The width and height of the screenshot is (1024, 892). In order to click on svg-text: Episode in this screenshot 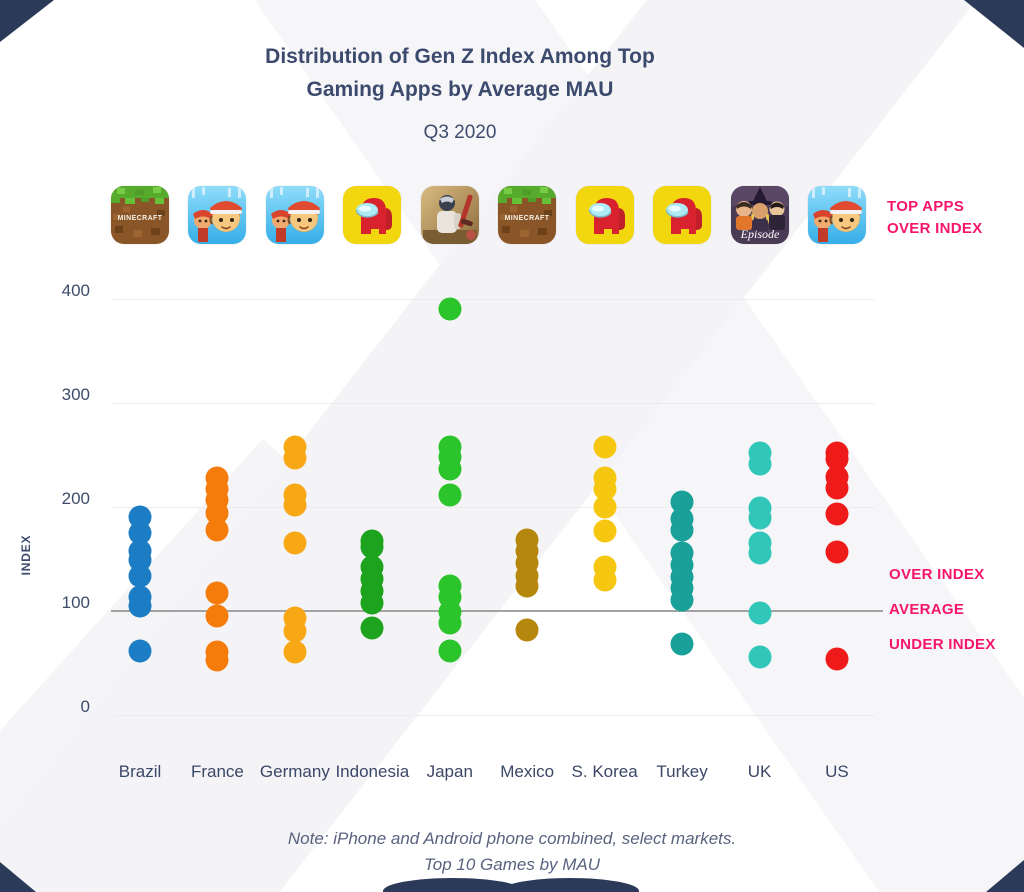, I will do `click(759, 234)`.